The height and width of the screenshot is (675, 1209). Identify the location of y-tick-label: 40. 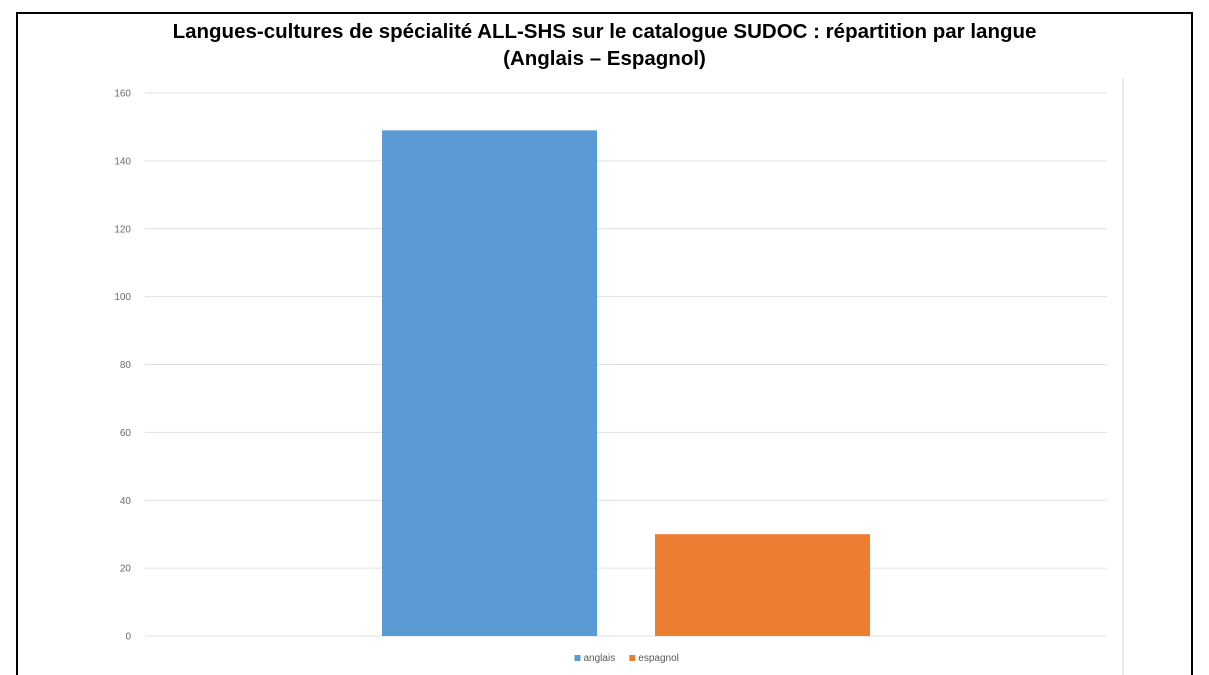
(126, 501).